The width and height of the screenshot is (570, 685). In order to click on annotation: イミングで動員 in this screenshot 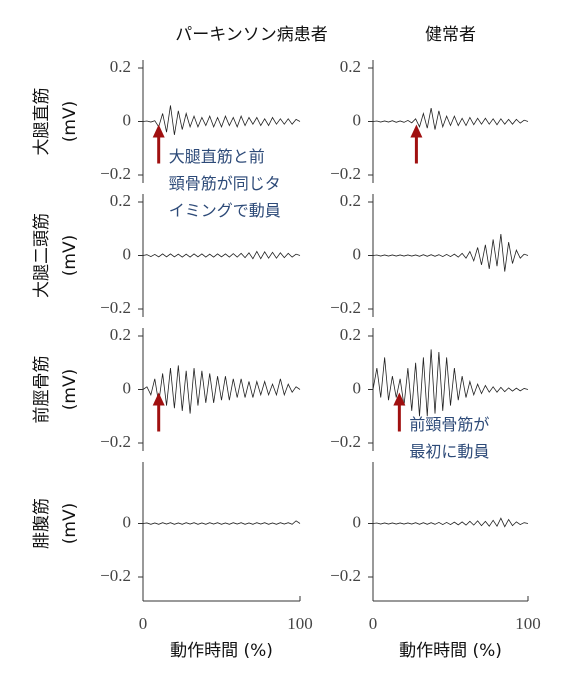, I will do `click(225, 210)`.